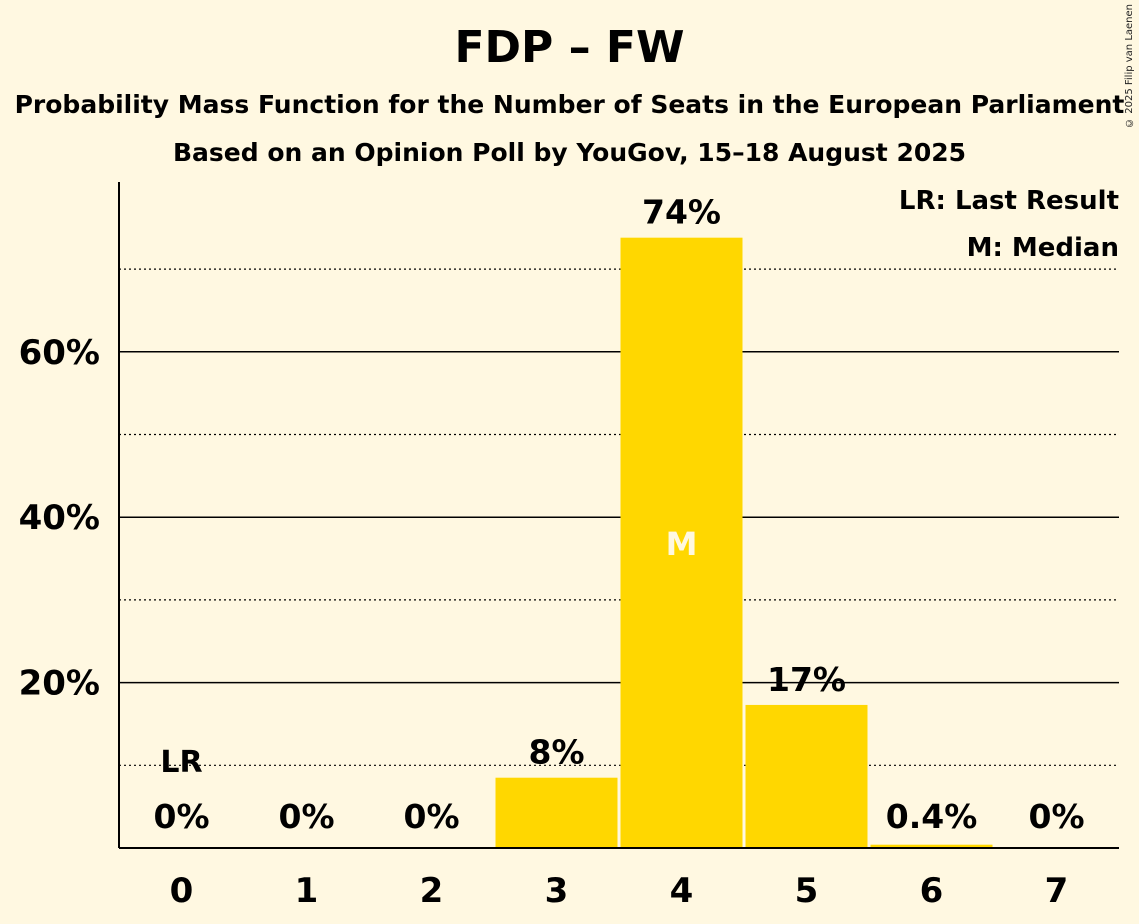  Describe the element at coordinates (682, 891) in the screenshot. I see `x-tick-label: 4` at that location.